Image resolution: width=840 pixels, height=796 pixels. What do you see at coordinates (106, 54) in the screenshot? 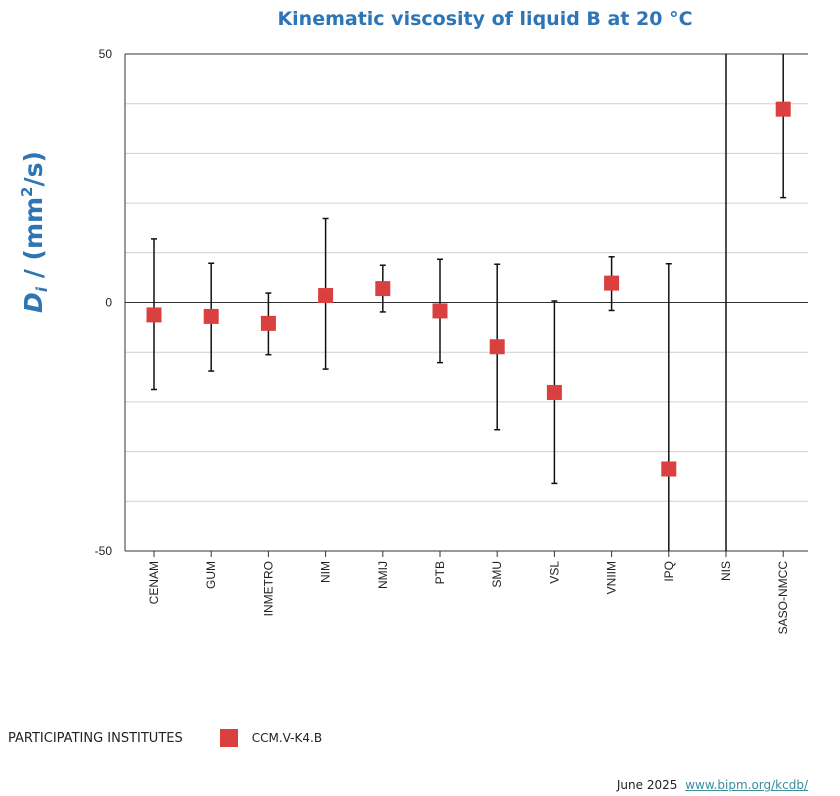
I see `y-tick-label: 50` at bounding box center [106, 54].